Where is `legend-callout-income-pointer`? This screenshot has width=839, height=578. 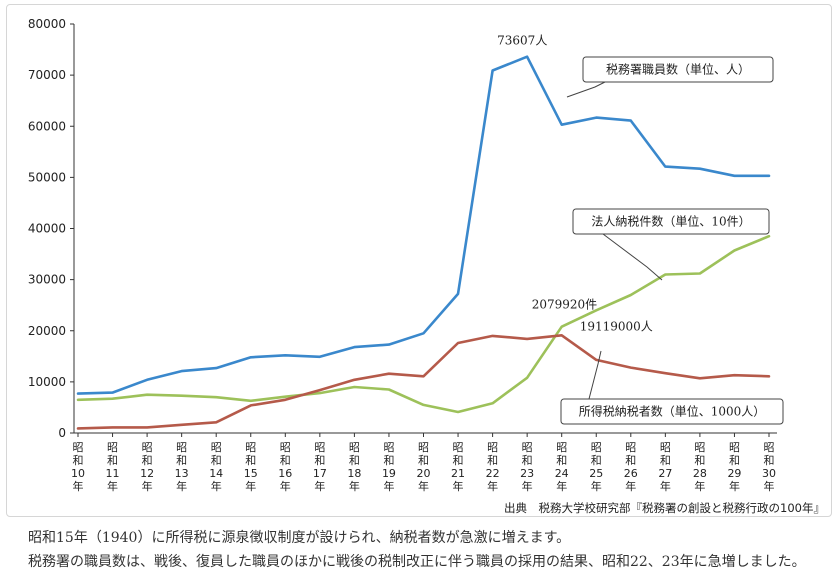 legend-callout-income-pointer is located at coordinates (595, 375).